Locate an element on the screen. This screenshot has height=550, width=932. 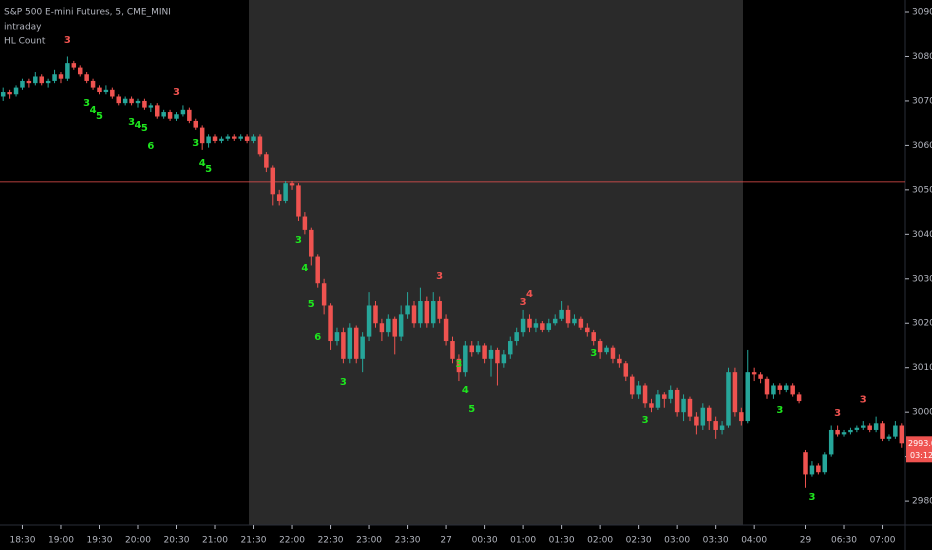
last-price-label: 2993.00 is located at coordinates (920, 443).